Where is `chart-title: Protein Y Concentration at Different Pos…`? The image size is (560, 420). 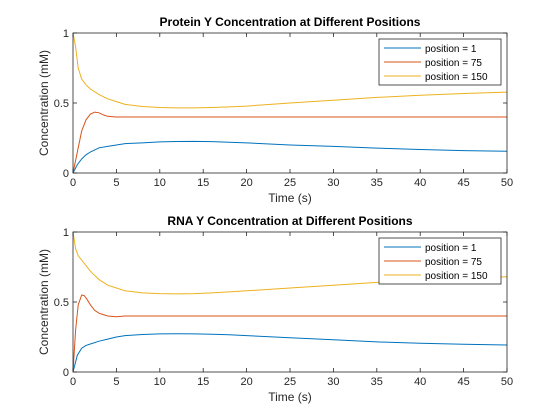
chart-title: Protein Y Concentration at Different Pos… is located at coordinates (290, 22).